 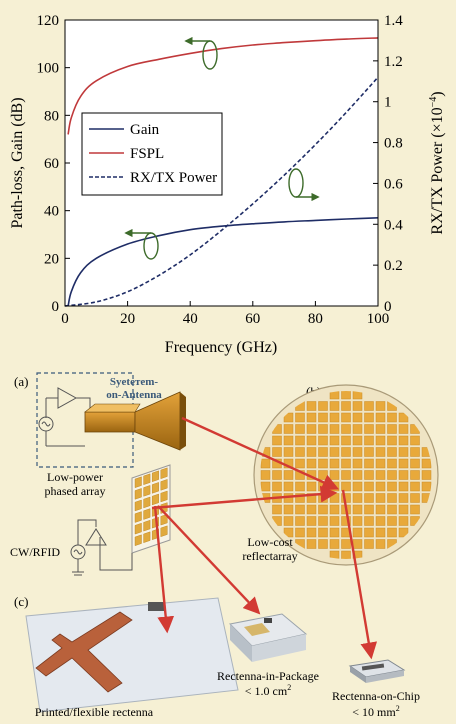 I want to click on series-line-fspl, so click(x=223, y=86).